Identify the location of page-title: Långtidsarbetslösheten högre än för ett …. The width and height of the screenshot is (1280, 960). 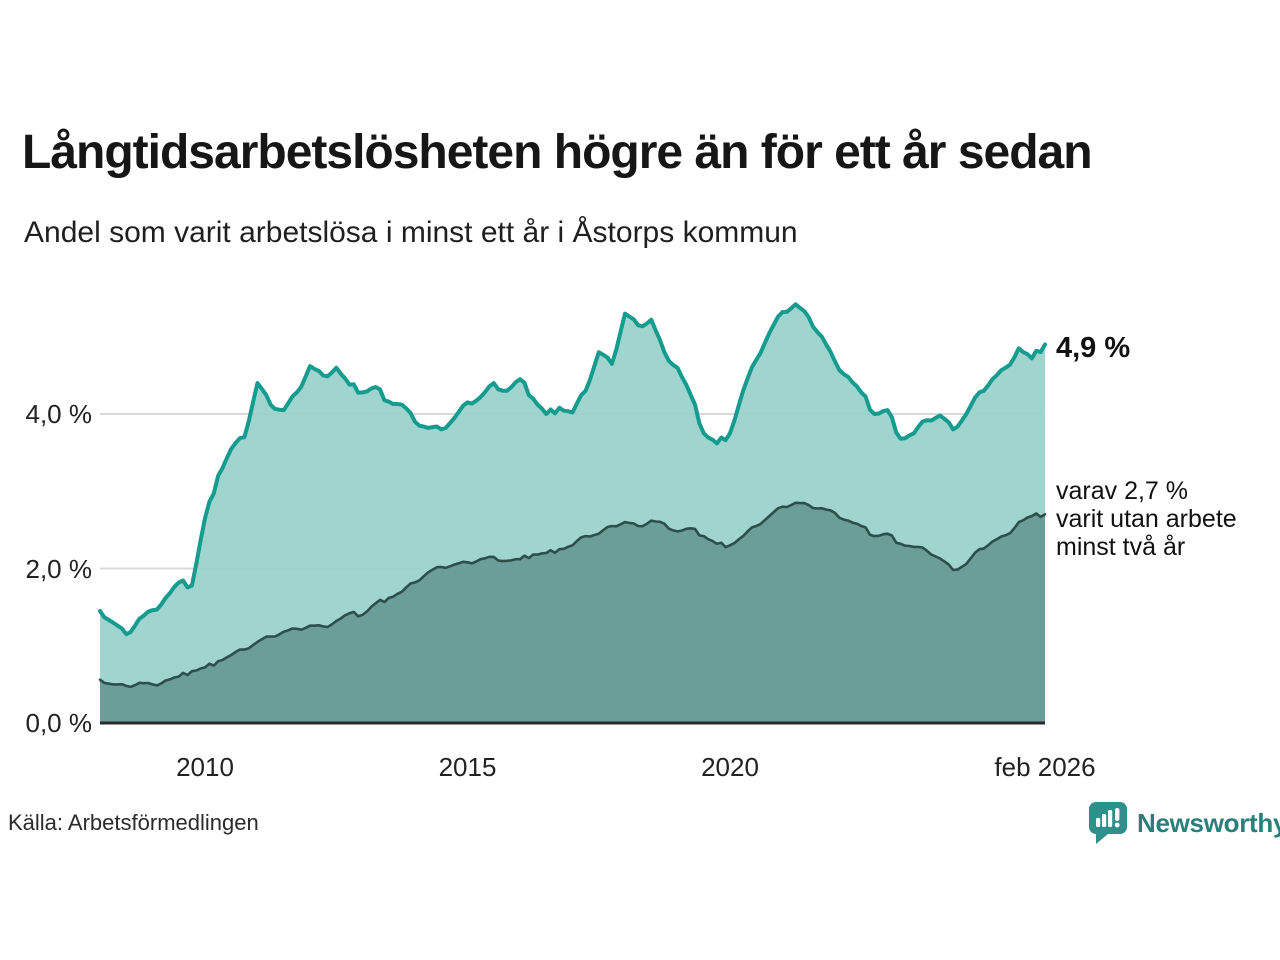
(557, 152).